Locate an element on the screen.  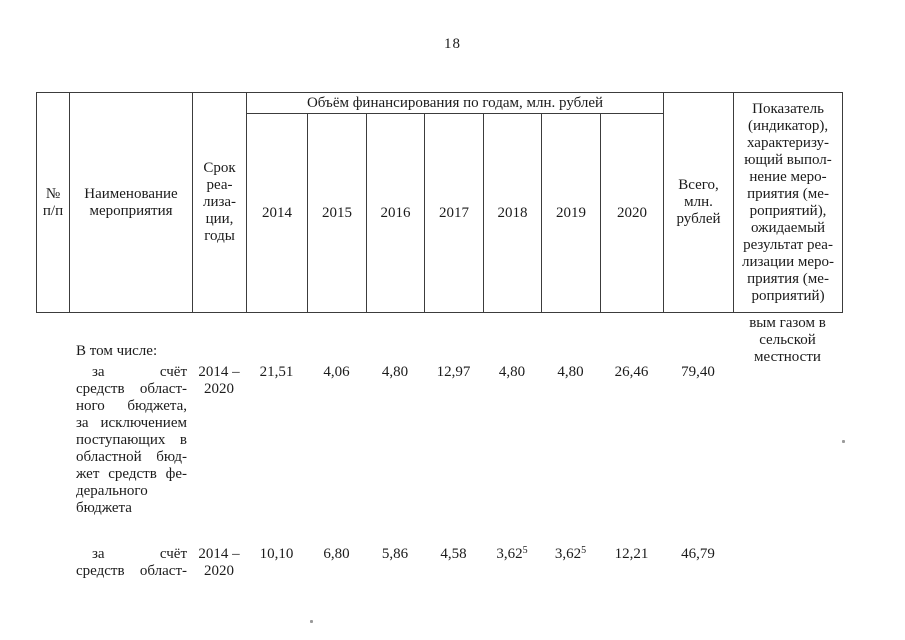
header-cell-period: Срок реа- лиза- ции, годы is located at coordinates (219, 202).